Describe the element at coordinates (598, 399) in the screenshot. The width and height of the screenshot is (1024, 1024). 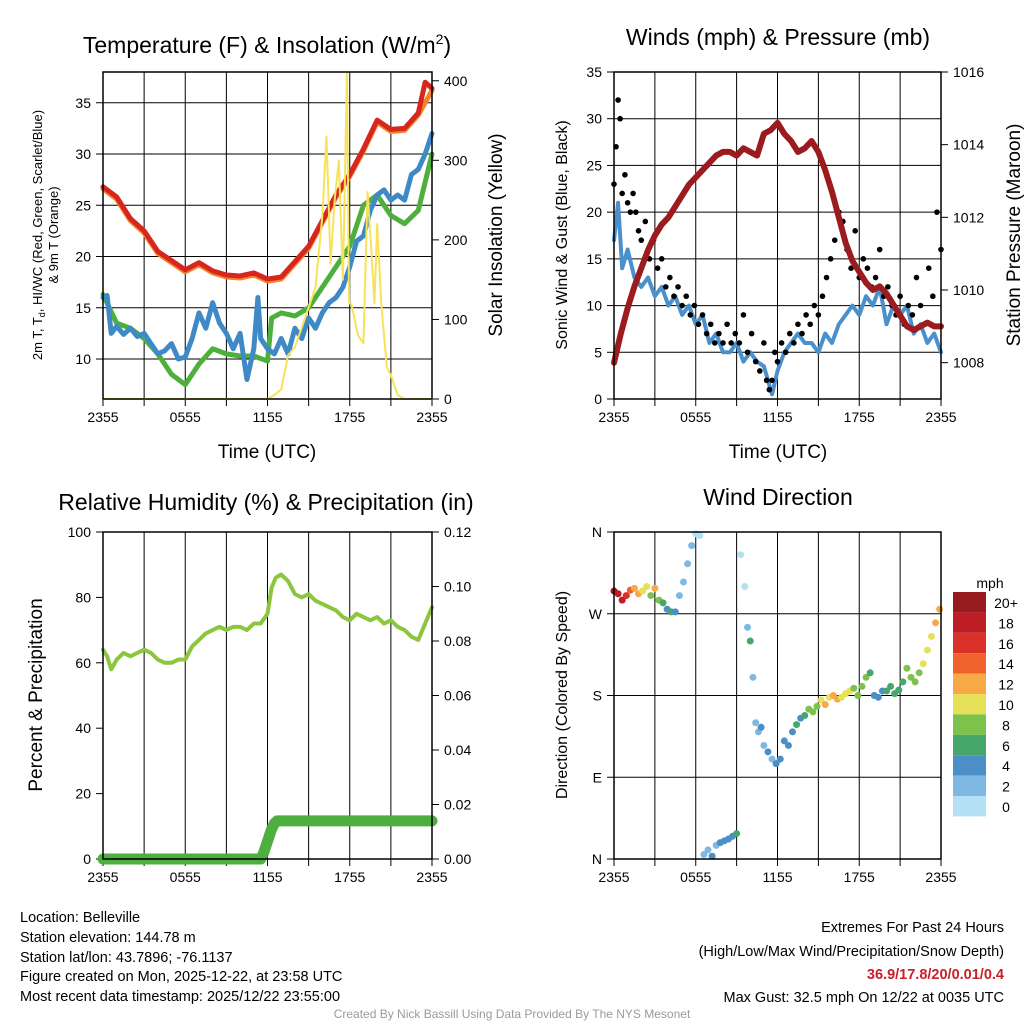
I see `y-tick-label: 0` at that location.